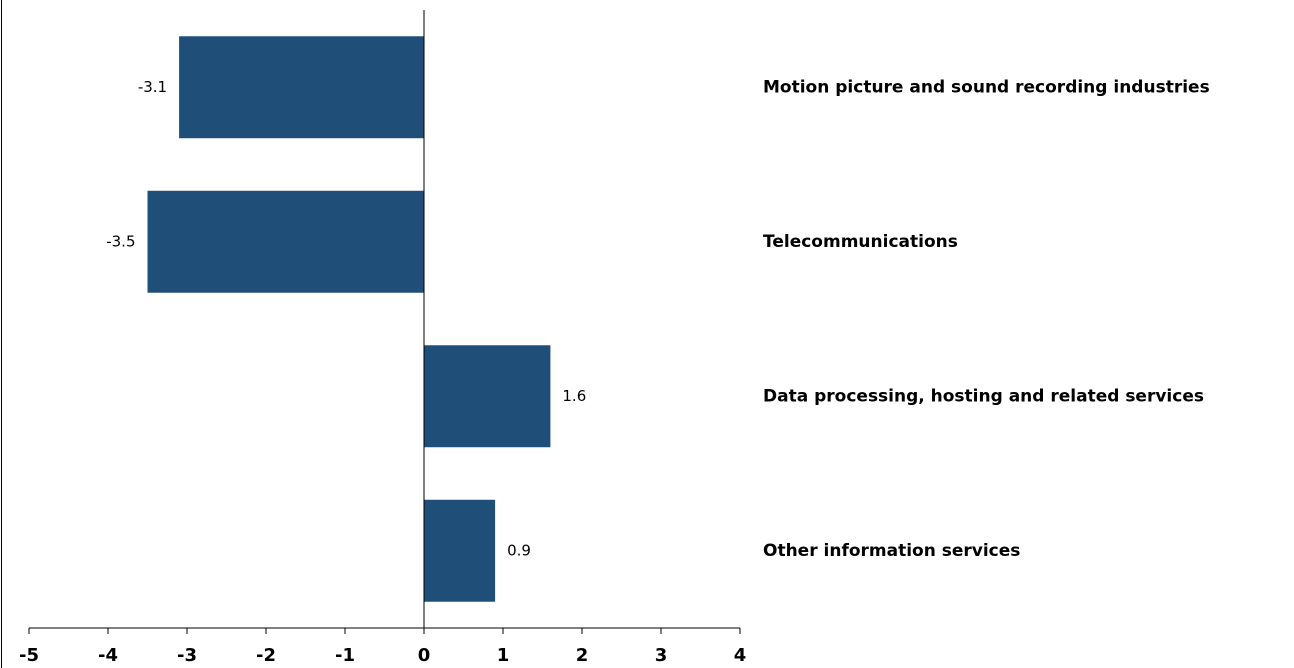 The image size is (1294, 668). What do you see at coordinates (424, 655) in the screenshot?
I see `x-tick-label: 0` at bounding box center [424, 655].